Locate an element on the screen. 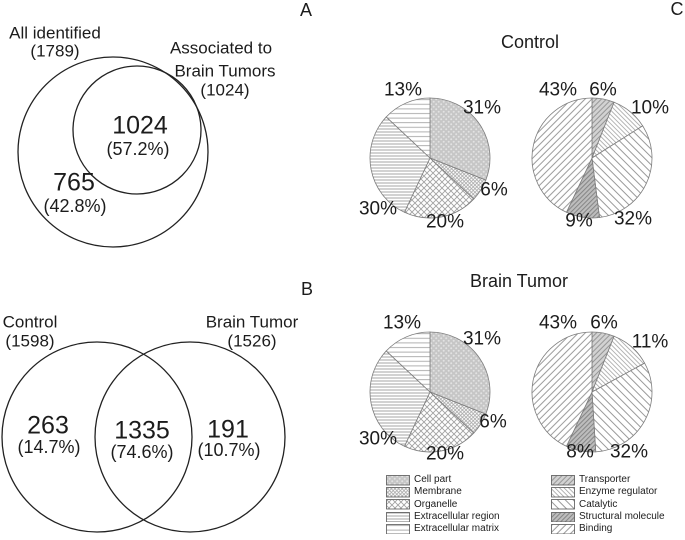 The height and width of the screenshot is (540, 685). venn-a-overlap-value: 1024 is located at coordinates (140, 125).